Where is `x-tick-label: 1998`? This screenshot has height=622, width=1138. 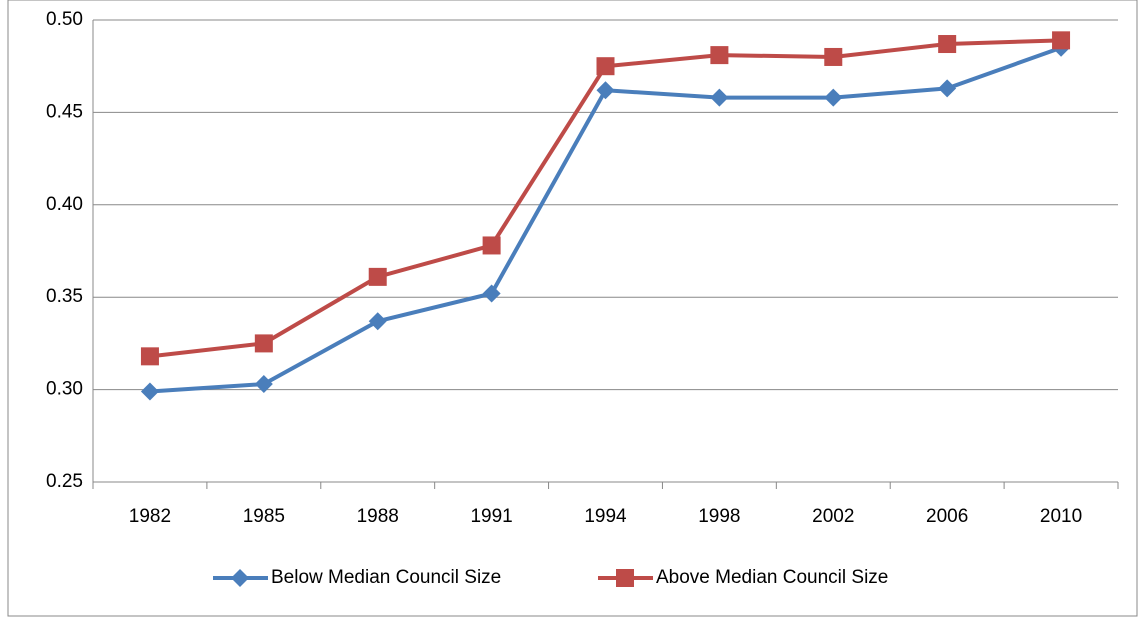
x-tick-label: 1998 is located at coordinates (719, 516).